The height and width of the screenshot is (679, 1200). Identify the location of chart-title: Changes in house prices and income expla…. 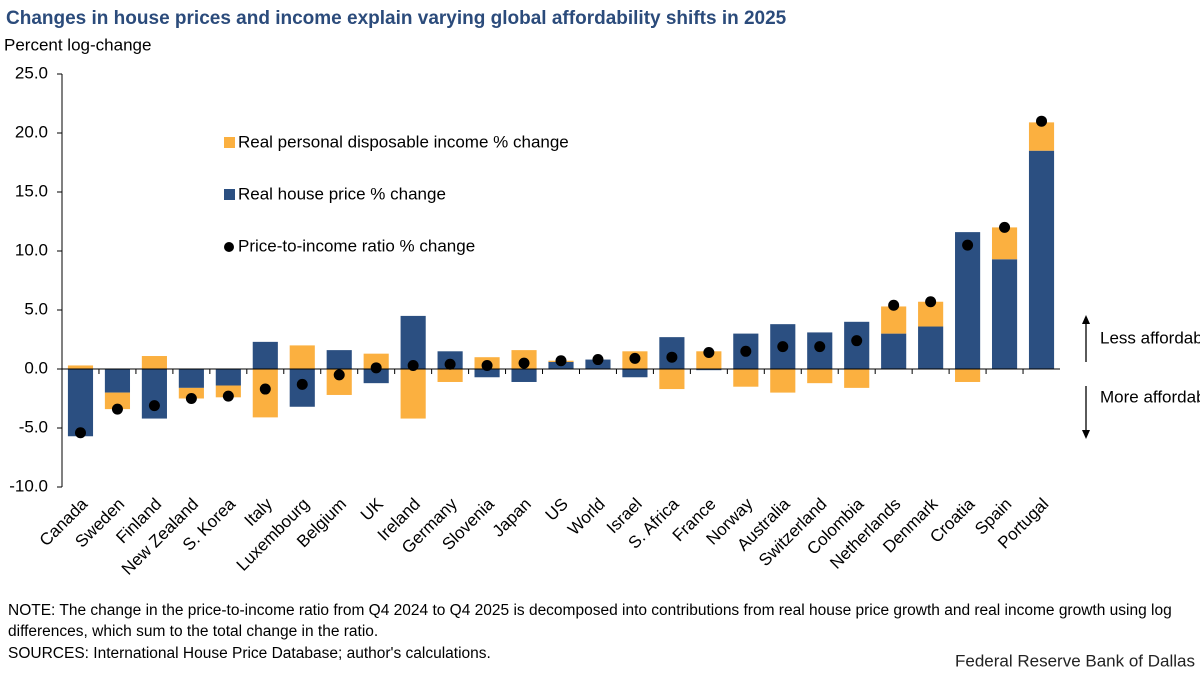
(396, 18).